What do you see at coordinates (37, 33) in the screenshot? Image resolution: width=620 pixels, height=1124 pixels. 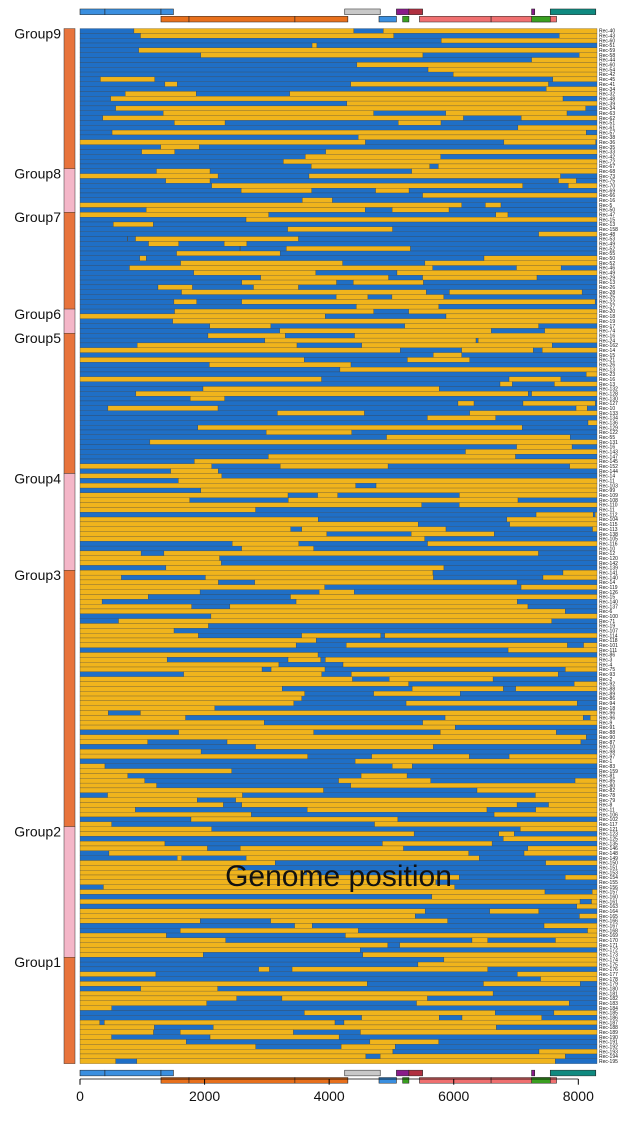 I see `group-label: Group9` at bounding box center [37, 33].